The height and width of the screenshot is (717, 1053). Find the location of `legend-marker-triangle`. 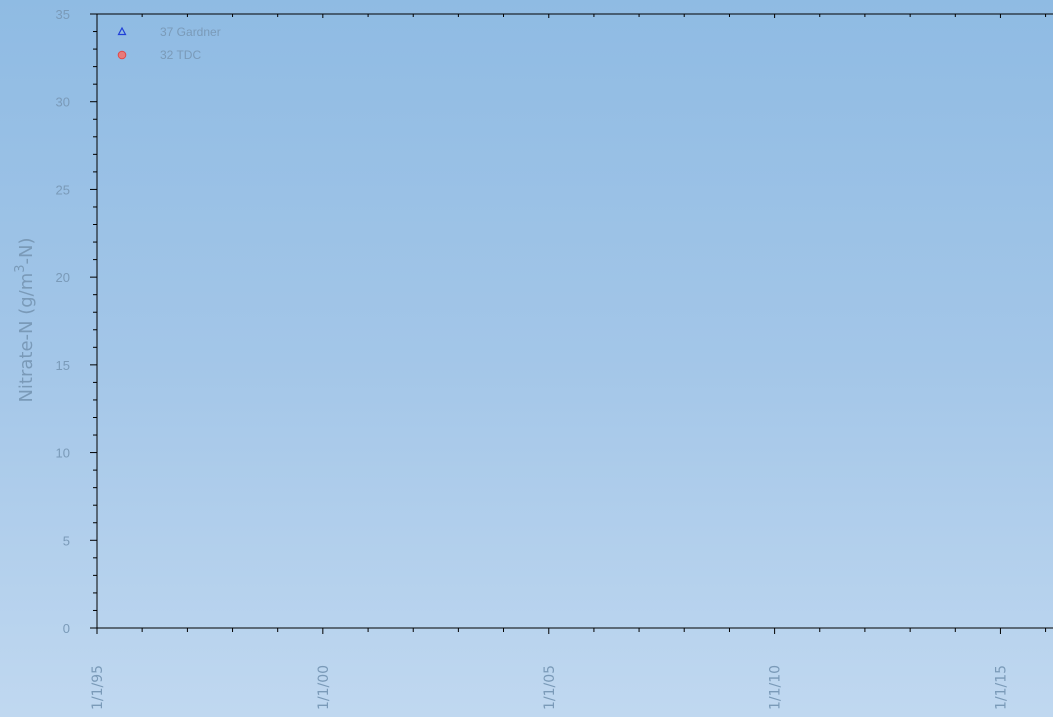

legend-marker-triangle is located at coordinates (122, 31).